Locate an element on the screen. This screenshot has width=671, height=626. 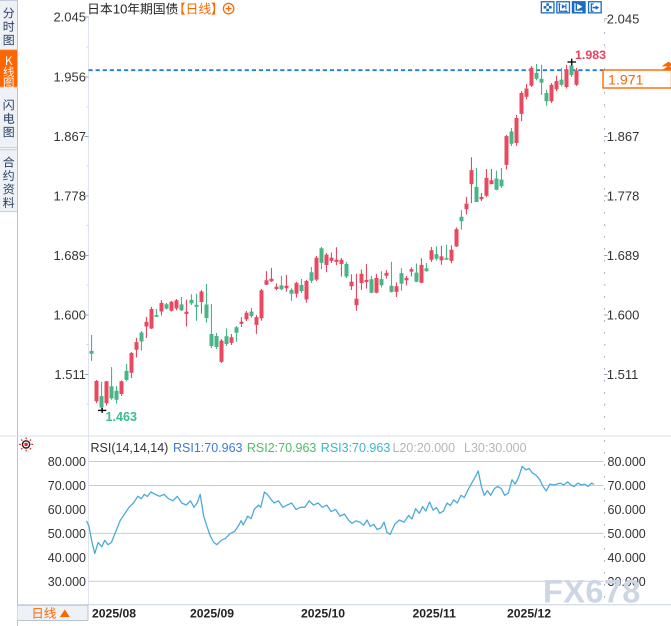
svg-text: RSI1:70.963 is located at coordinates (208, 448).